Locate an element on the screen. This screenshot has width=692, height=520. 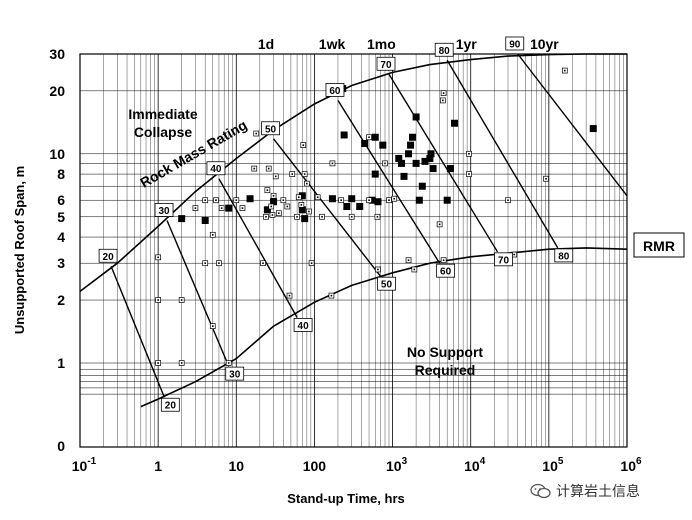
rmr-label-40-top: 40 is located at coordinates (216, 168).